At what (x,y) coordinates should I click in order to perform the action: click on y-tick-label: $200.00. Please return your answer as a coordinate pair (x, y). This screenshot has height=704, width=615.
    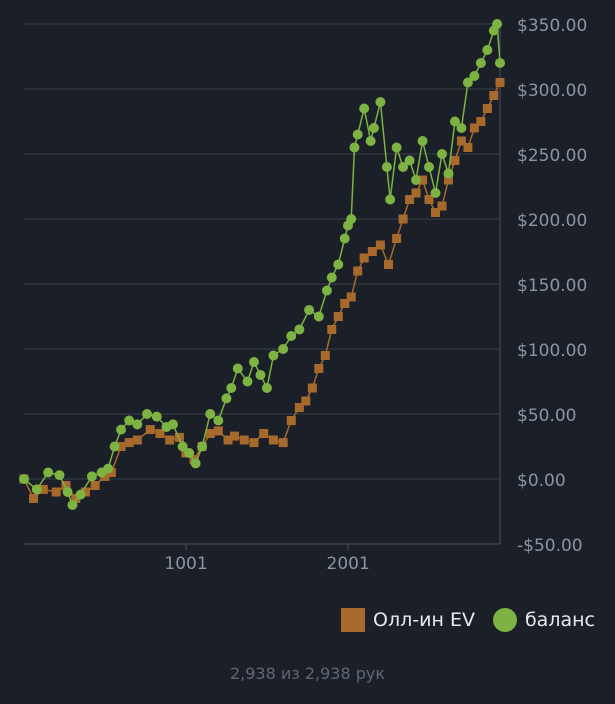
    Looking at the image, I should click on (552, 221).